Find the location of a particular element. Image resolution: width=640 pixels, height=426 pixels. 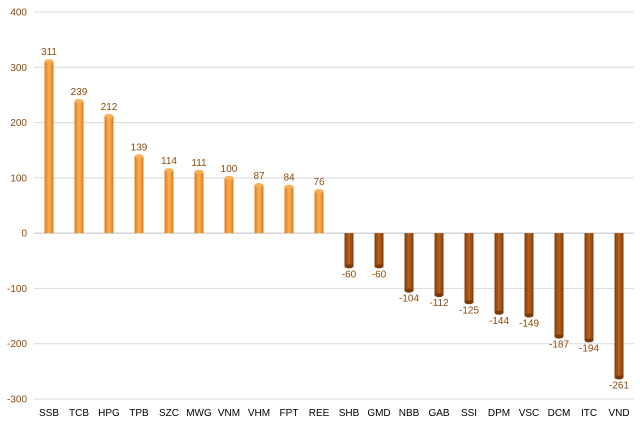

data-label: -104 is located at coordinates (409, 299).